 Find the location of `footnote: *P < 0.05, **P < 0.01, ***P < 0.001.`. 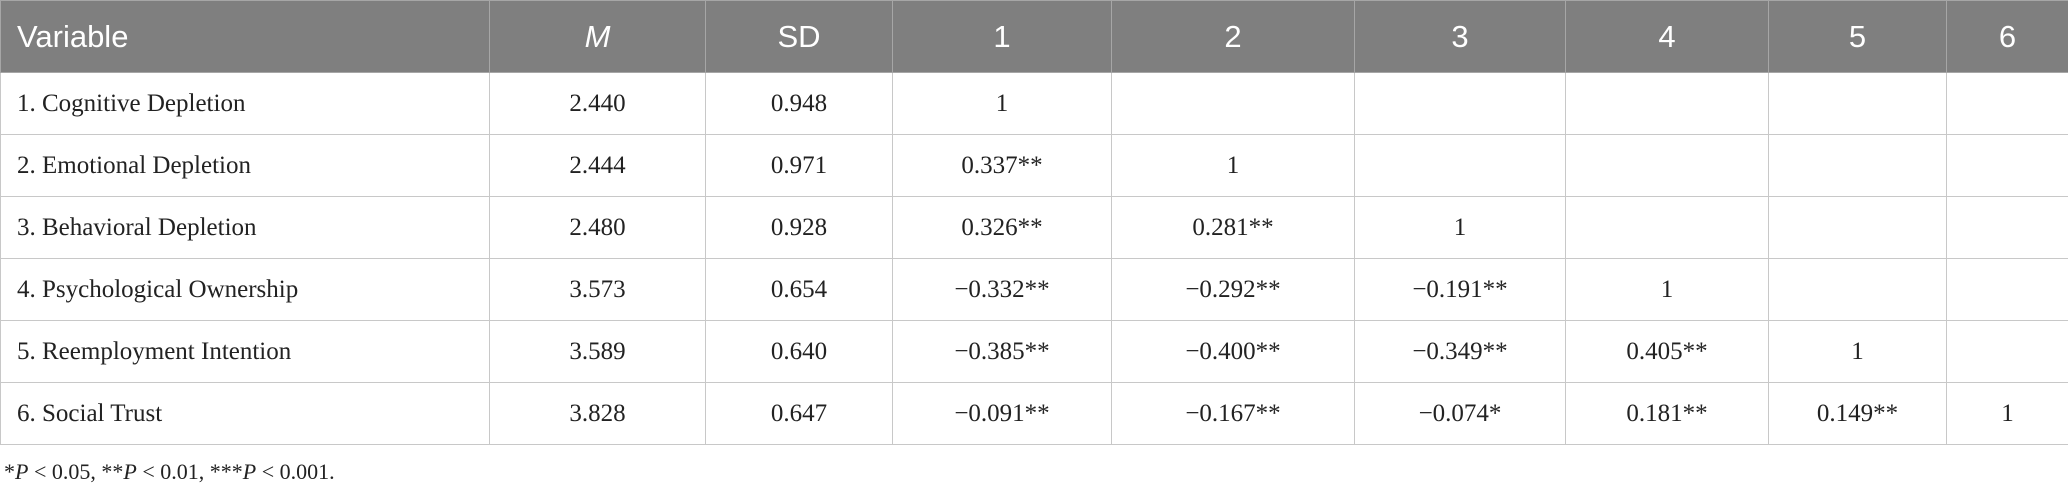

footnote: *P < 0.05, **P < 0.01, ***P < 0.001. is located at coordinates (1034, 465).